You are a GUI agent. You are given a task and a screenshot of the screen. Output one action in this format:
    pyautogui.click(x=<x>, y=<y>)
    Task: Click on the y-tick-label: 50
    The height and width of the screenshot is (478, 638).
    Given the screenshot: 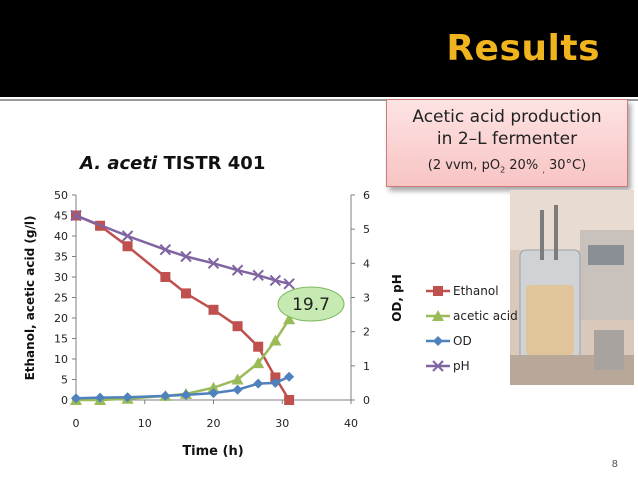 What is the action you would take?
    pyautogui.click(x=61, y=195)
    